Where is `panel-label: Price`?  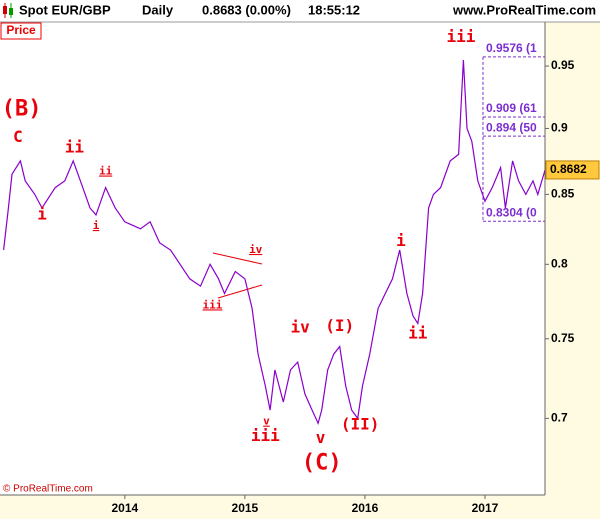
panel-label: Price is located at coordinates (21, 30).